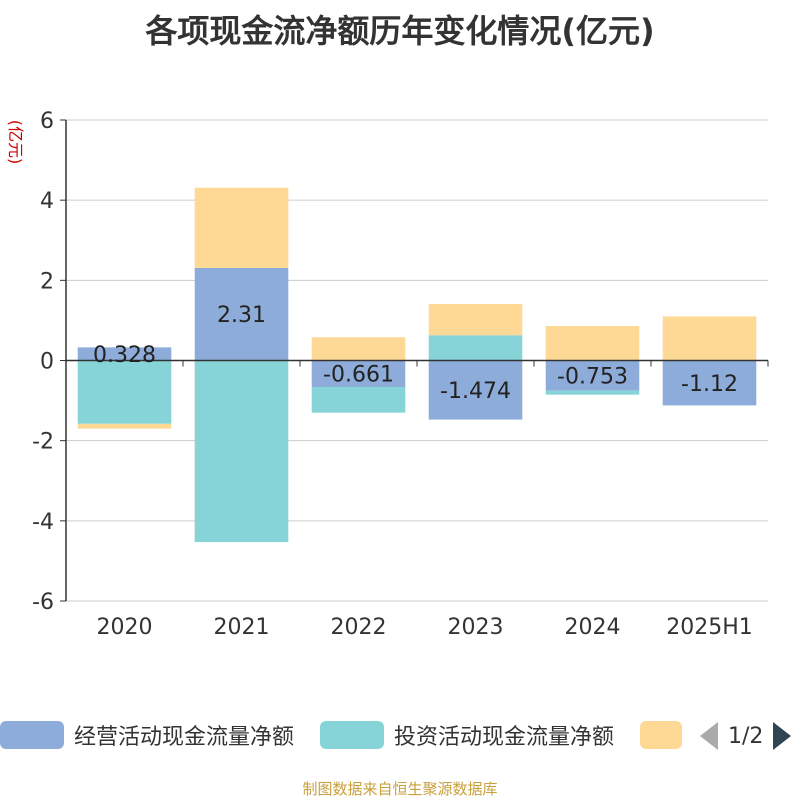  I want to click on bar-series-0-2025H1, so click(709, 383).